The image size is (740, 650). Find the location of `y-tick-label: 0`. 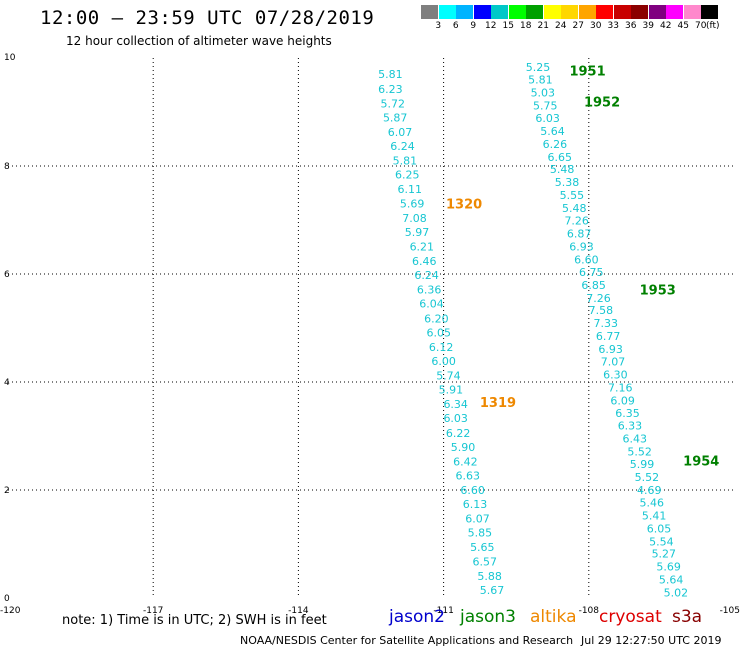

y-tick-label: 0 is located at coordinates (7, 599).